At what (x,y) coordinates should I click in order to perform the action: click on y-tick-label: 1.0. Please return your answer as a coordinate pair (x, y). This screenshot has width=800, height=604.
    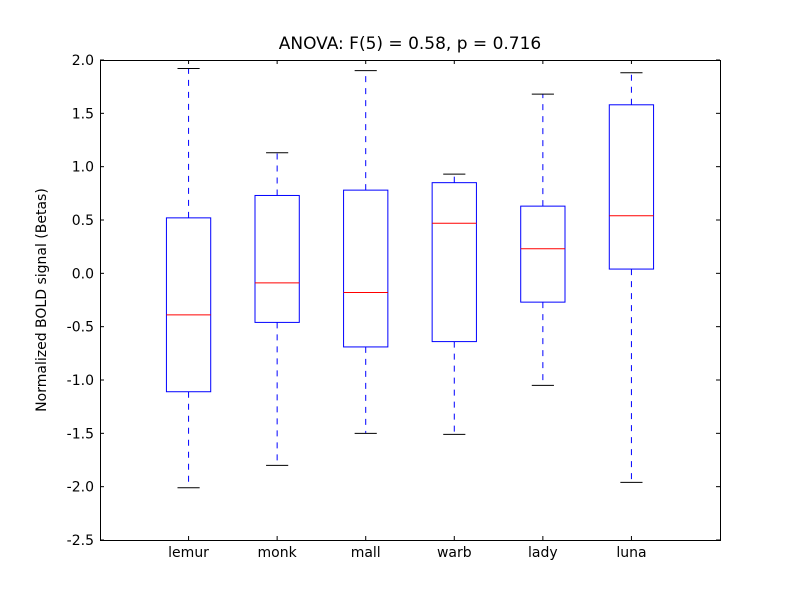
    Looking at the image, I should click on (83, 168).